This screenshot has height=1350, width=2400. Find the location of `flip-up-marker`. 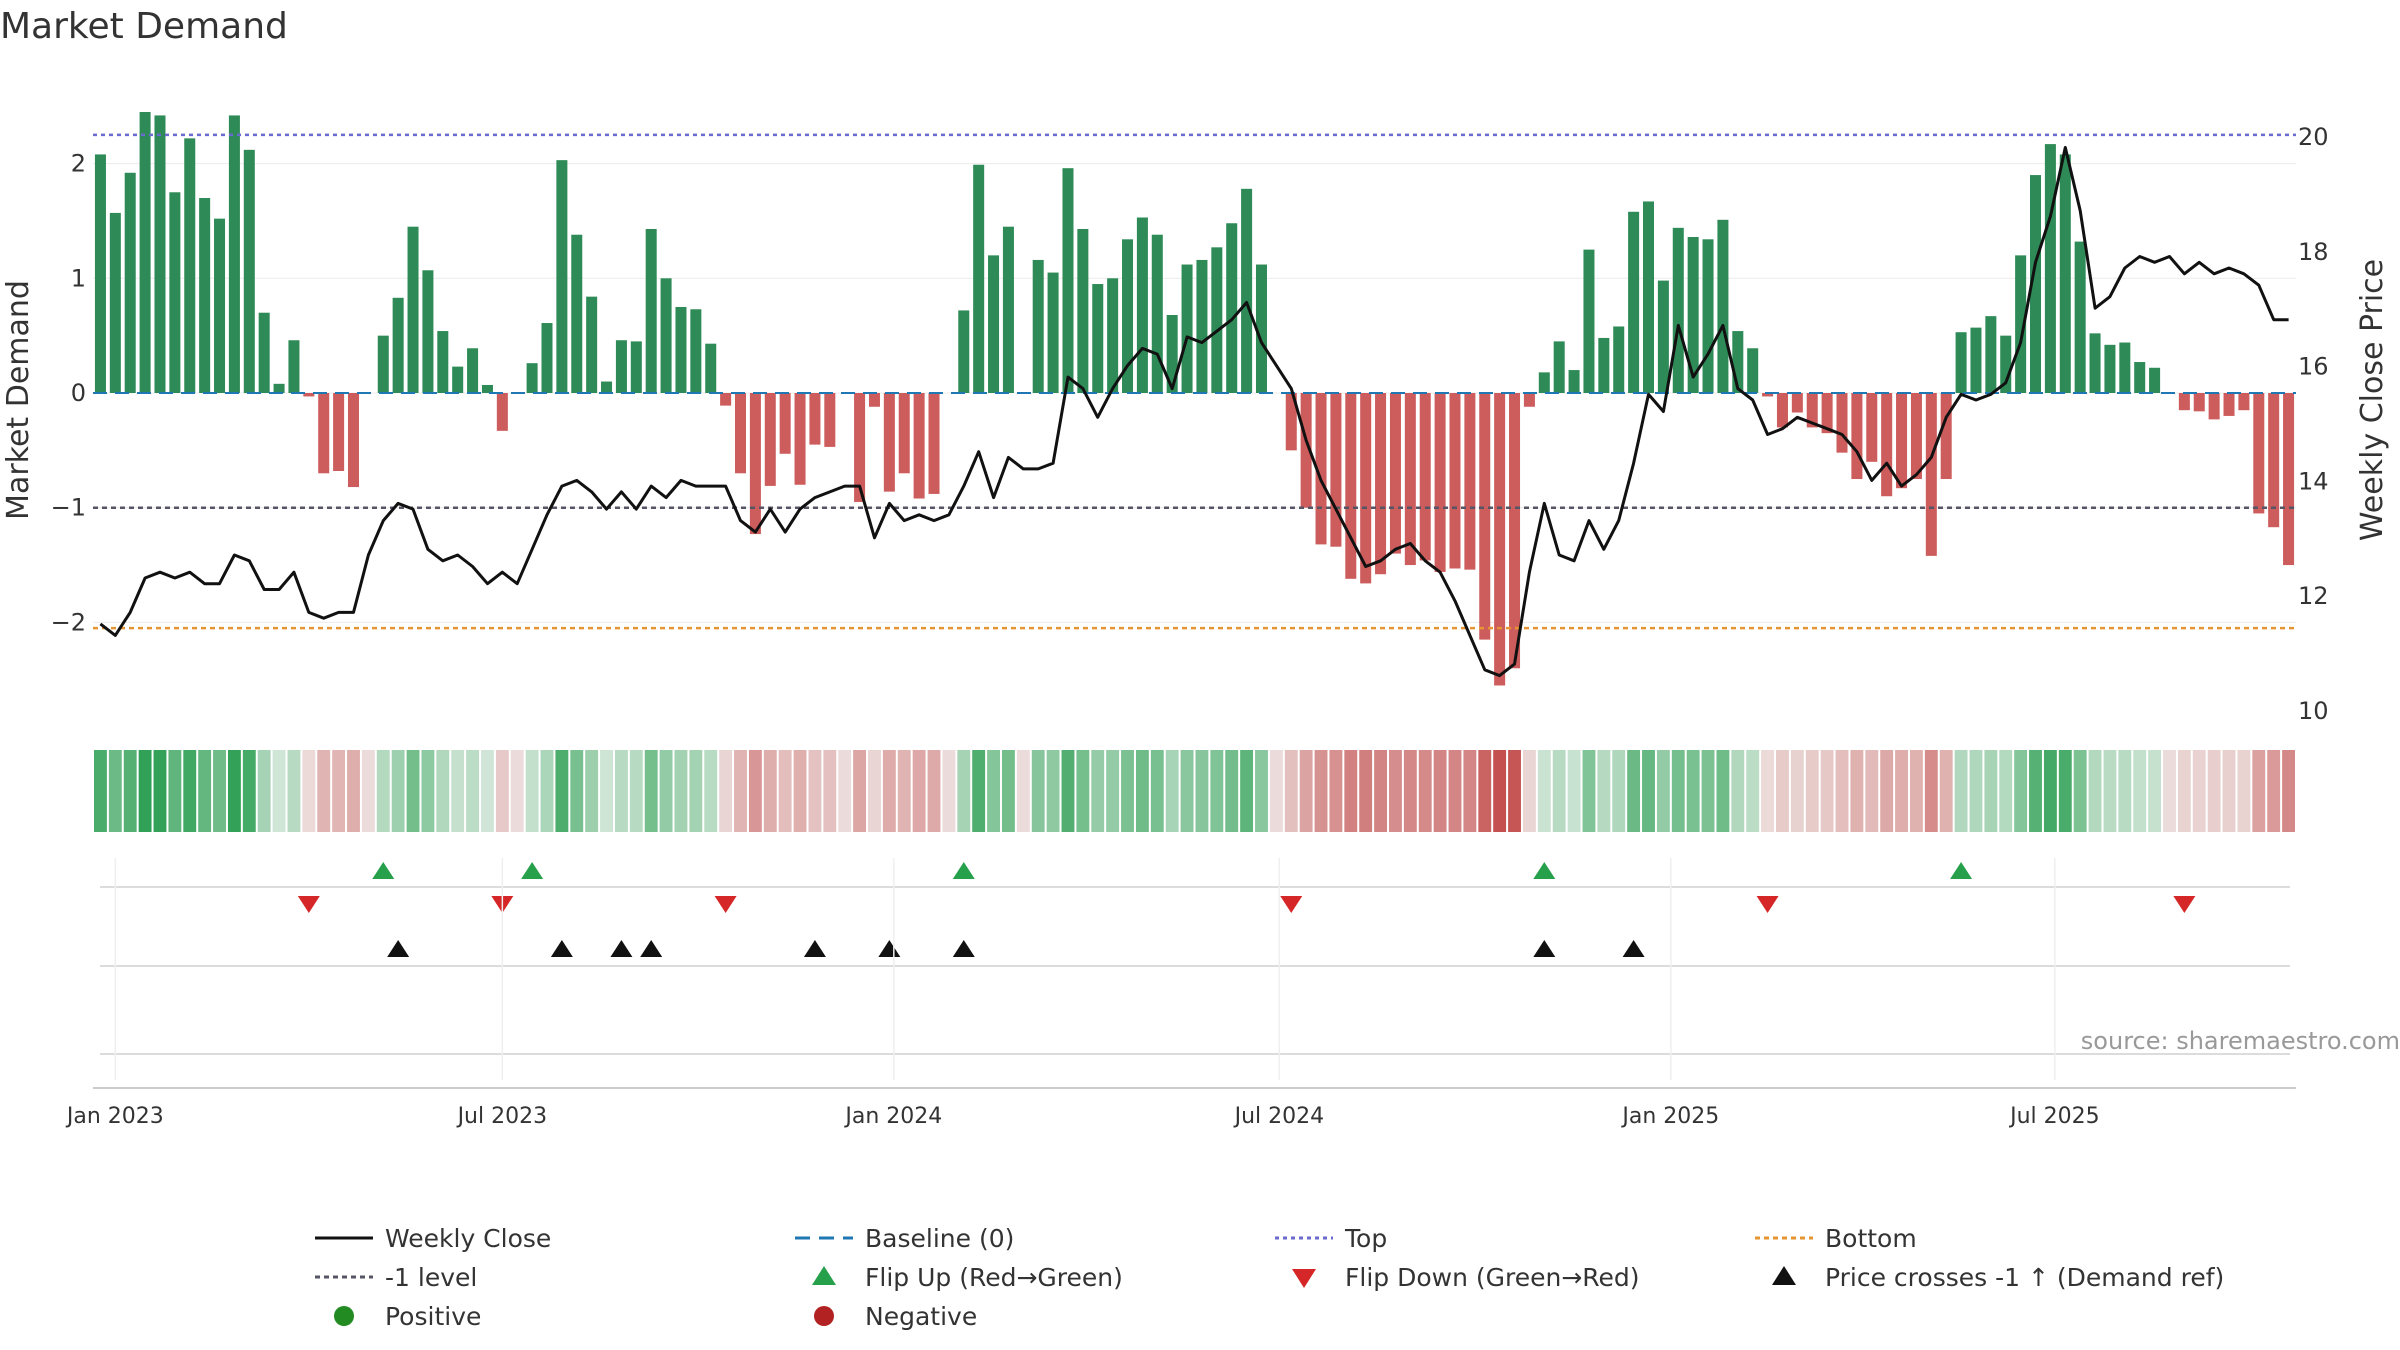

flip-up-marker is located at coordinates (963, 870).